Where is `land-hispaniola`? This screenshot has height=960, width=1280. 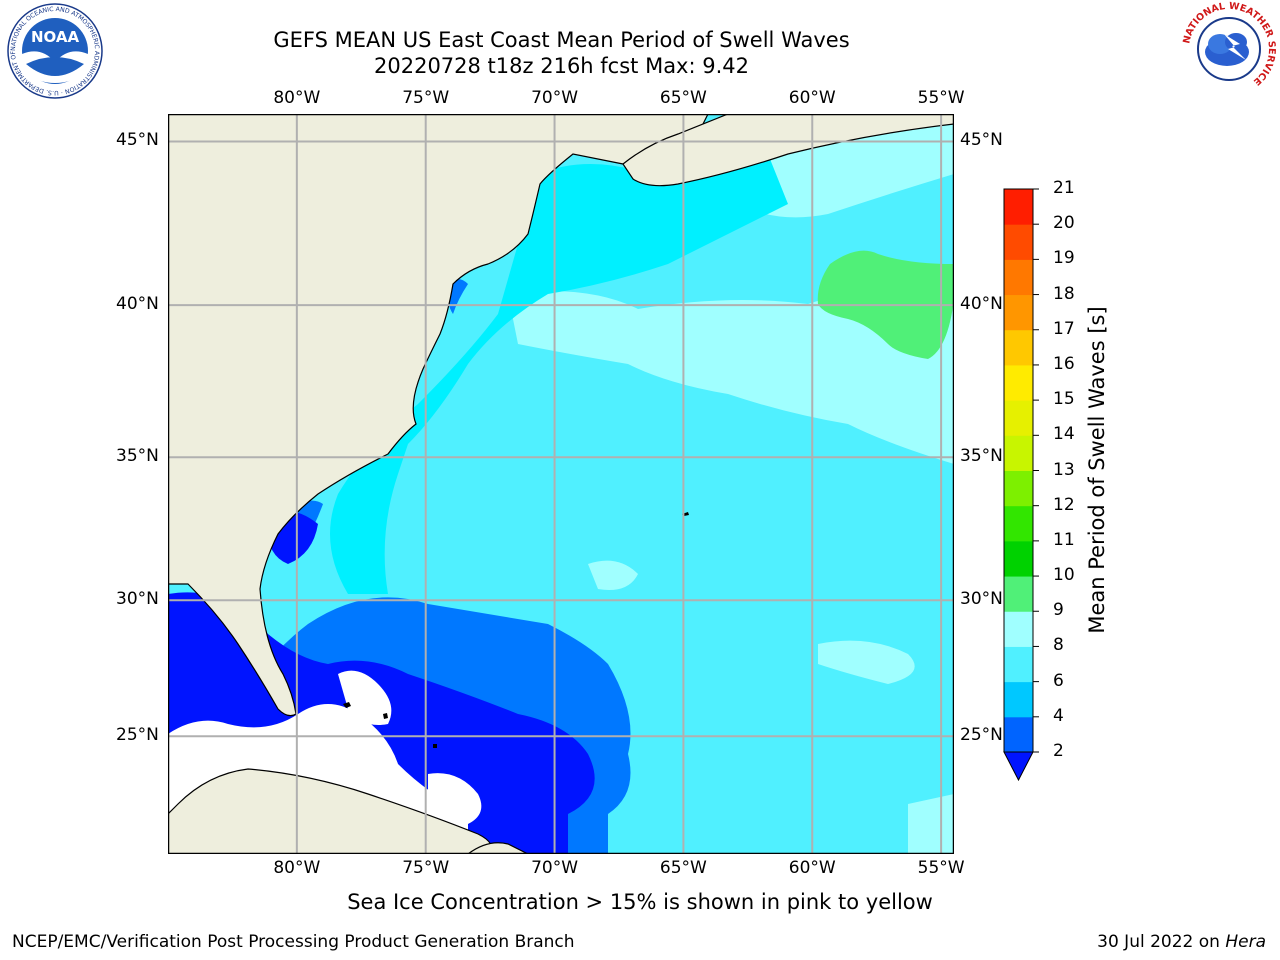 land-hispaniola is located at coordinates (497, 848).